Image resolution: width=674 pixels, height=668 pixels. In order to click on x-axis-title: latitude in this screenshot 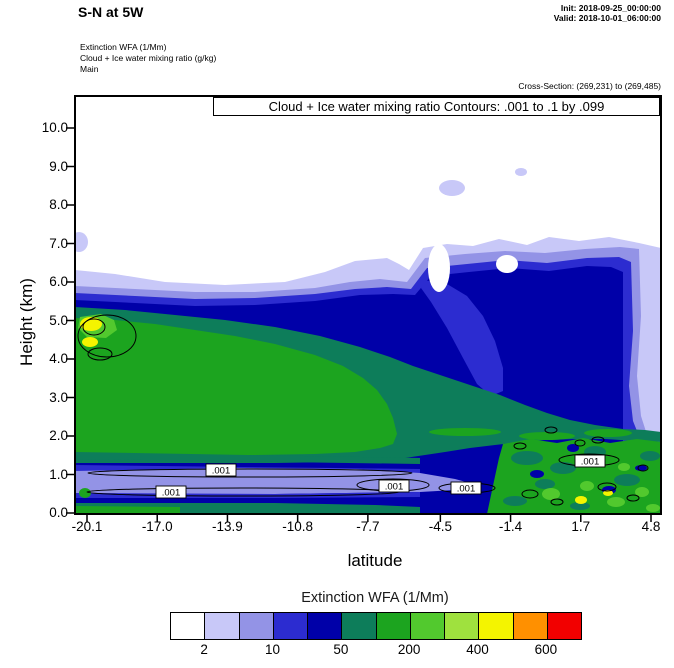, I will do `click(375, 560)`.